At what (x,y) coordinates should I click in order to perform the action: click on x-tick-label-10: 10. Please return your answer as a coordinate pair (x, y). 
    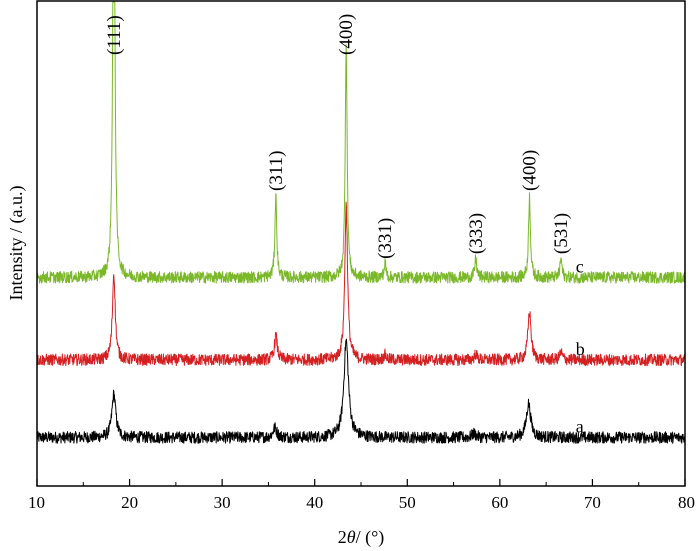
    Looking at the image, I should click on (36, 502).